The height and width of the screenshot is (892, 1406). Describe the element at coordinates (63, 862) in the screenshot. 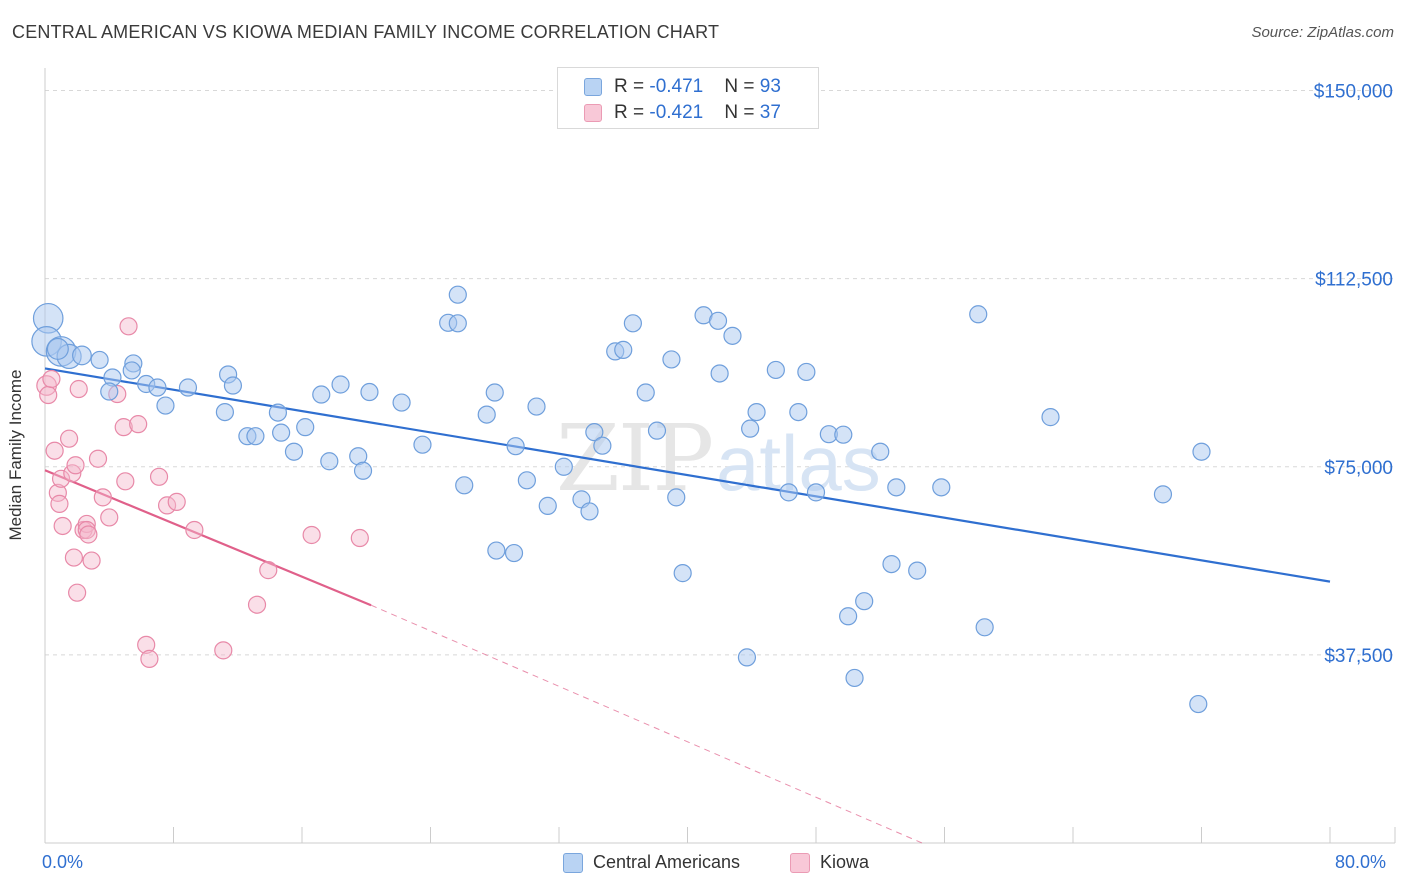

I see `x-axis-min-label: 0.0%` at that location.